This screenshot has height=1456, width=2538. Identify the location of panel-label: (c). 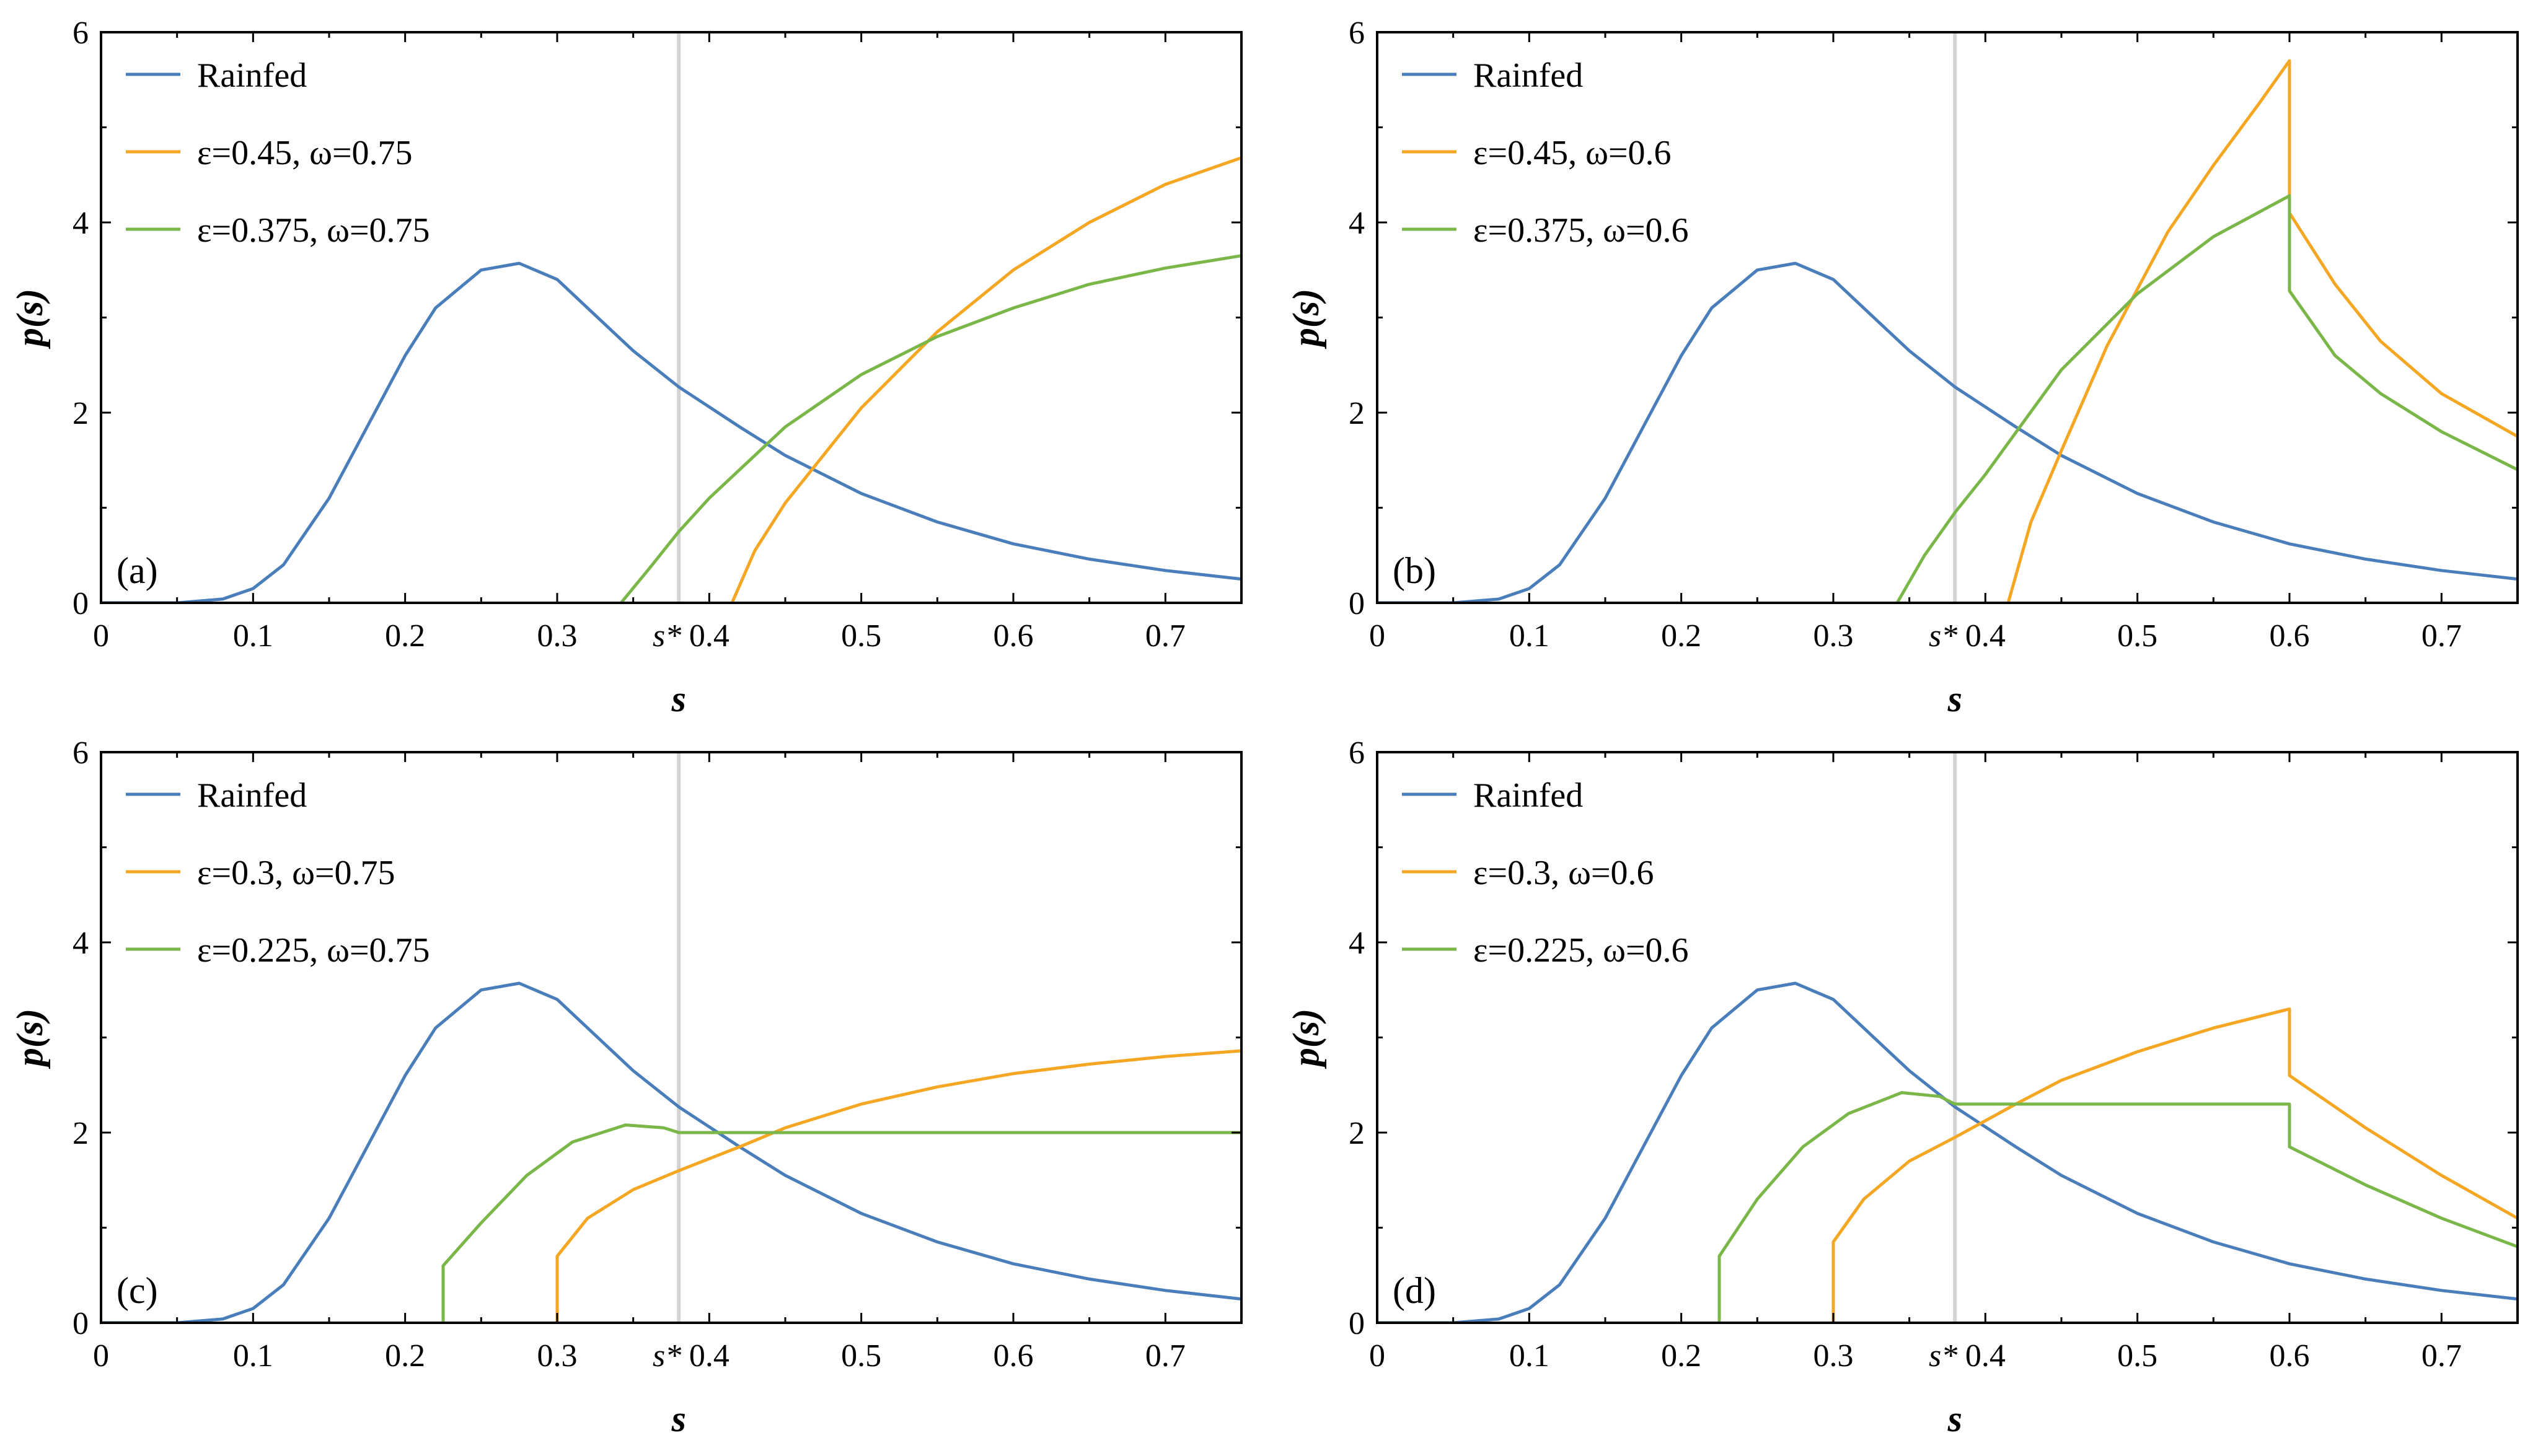
(137, 1290).